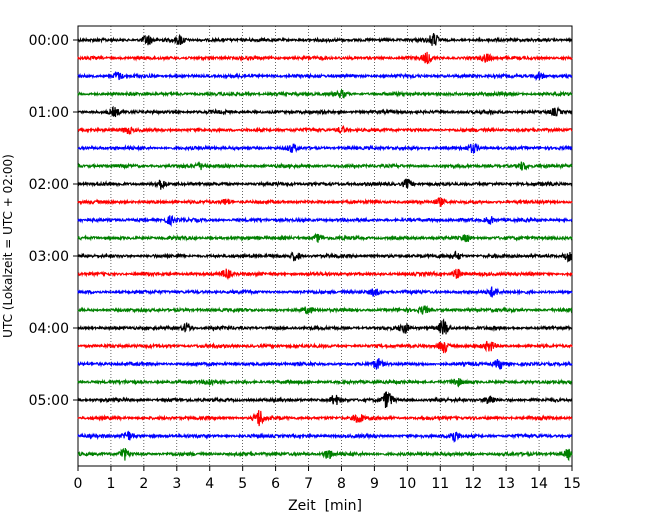 This screenshot has height=520, width=650. Describe the element at coordinates (49, 401) in the screenshot. I see `y-tick-label: 05:00` at that location.